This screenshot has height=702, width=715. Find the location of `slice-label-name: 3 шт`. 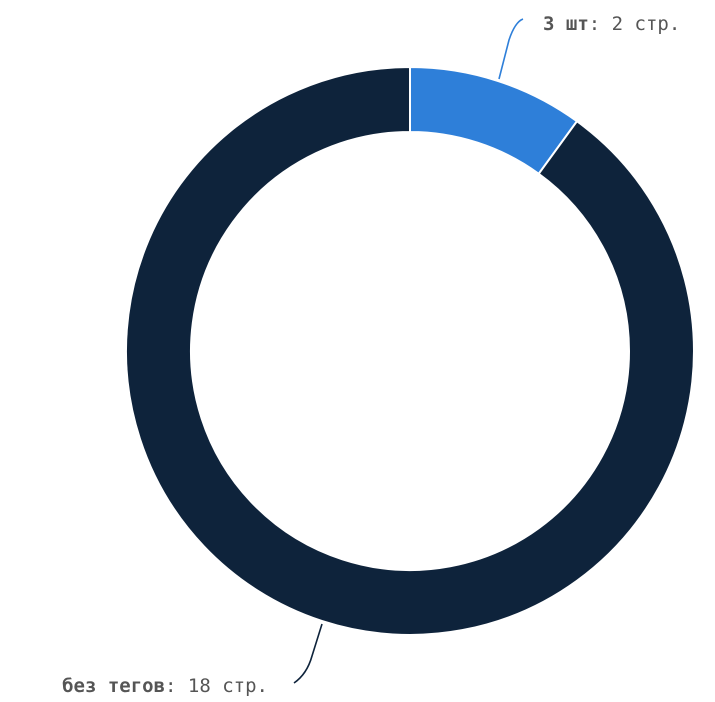

slice-label-name: 3 шт is located at coordinates (566, 24).